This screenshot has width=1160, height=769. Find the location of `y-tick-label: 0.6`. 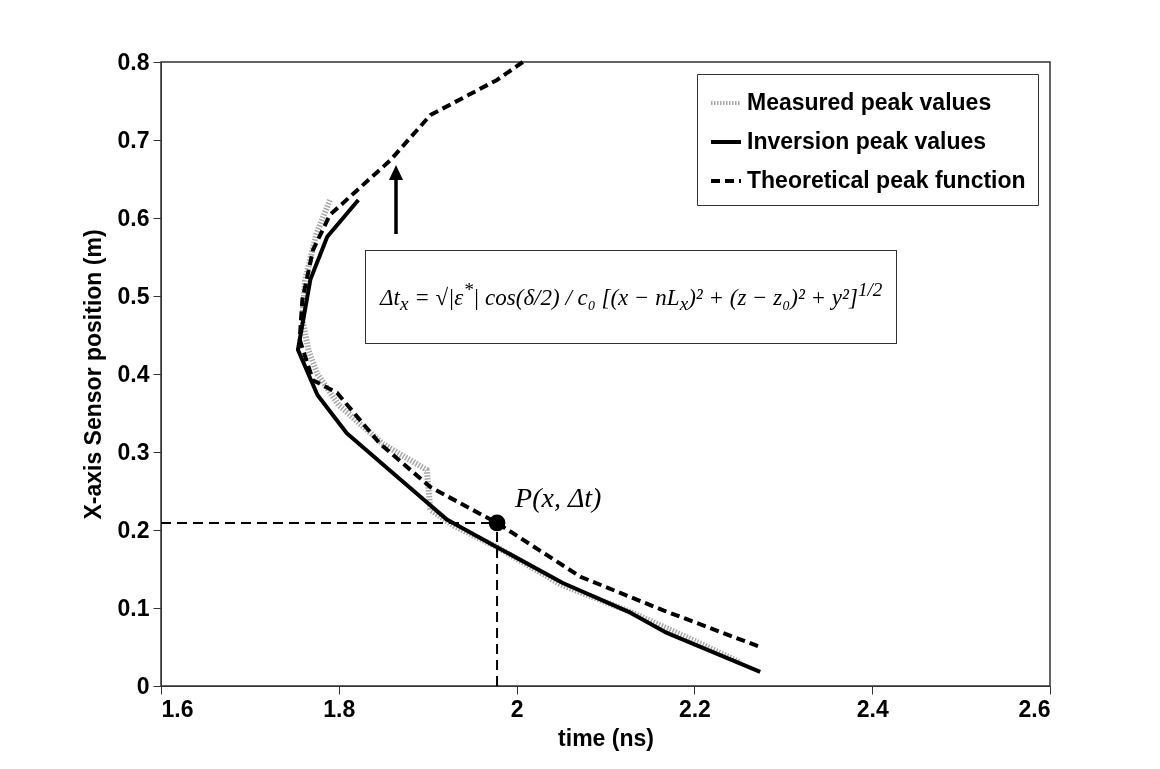

y-tick-label: 0.6 is located at coordinates (133, 217).